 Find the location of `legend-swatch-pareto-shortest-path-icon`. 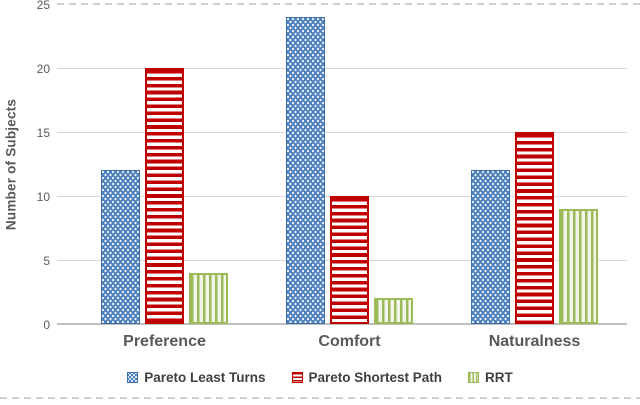

legend-swatch-pareto-shortest-path-icon is located at coordinates (297, 377).